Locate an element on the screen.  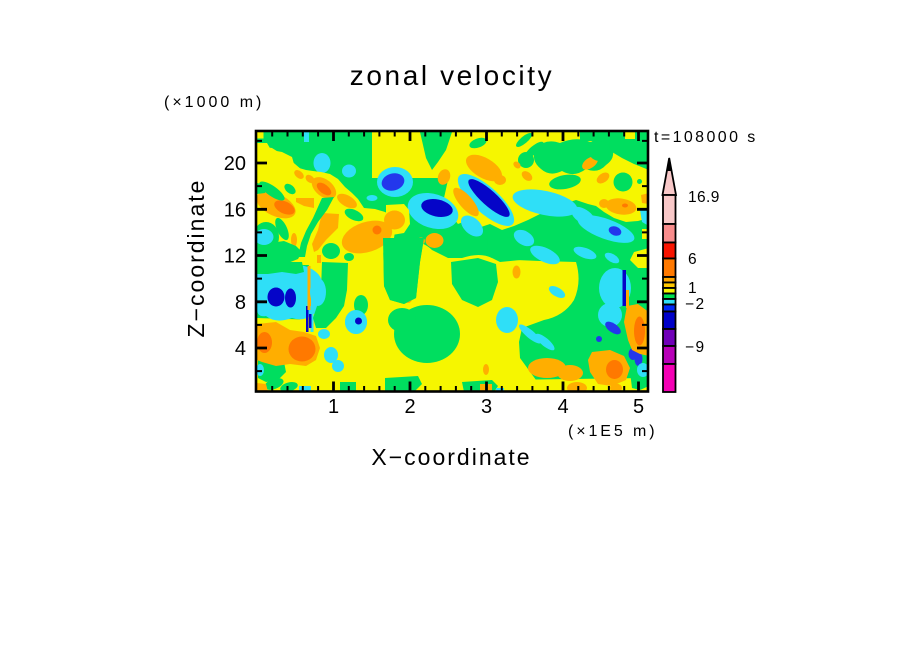
svg-text: t=108000 s is located at coordinates (706, 137).